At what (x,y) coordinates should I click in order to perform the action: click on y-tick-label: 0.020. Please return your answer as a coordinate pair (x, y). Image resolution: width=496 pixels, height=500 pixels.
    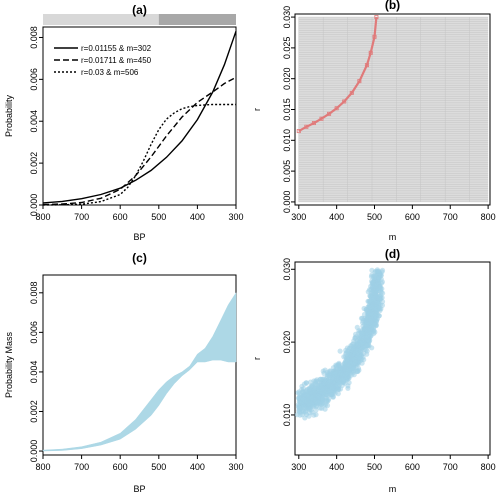
    Looking at the image, I should click on (287, 342).